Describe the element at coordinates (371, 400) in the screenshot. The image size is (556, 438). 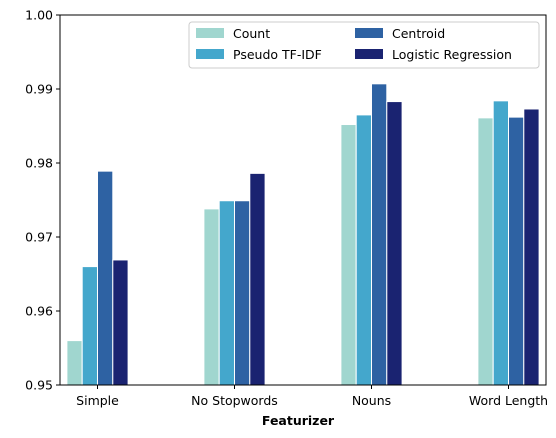
I see `x-tick-label: Nouns` at that location.